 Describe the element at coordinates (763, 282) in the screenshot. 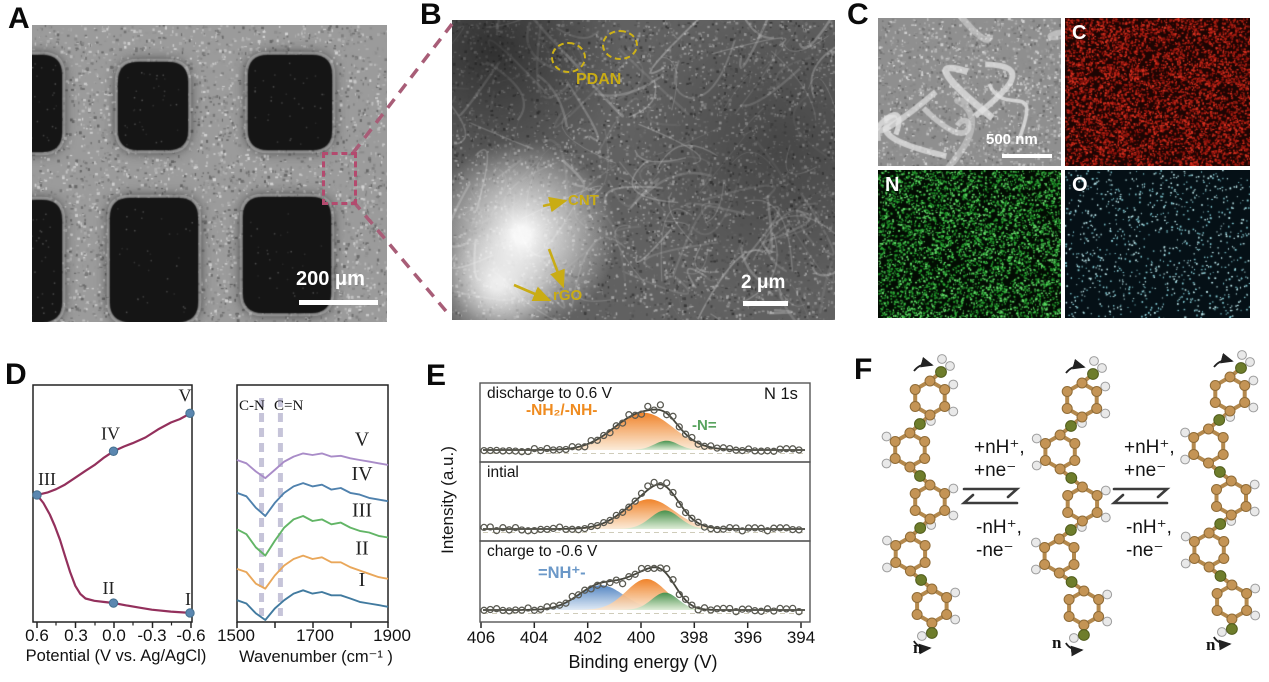

I see `panel-b-scale-text: 2 μm` at that location.